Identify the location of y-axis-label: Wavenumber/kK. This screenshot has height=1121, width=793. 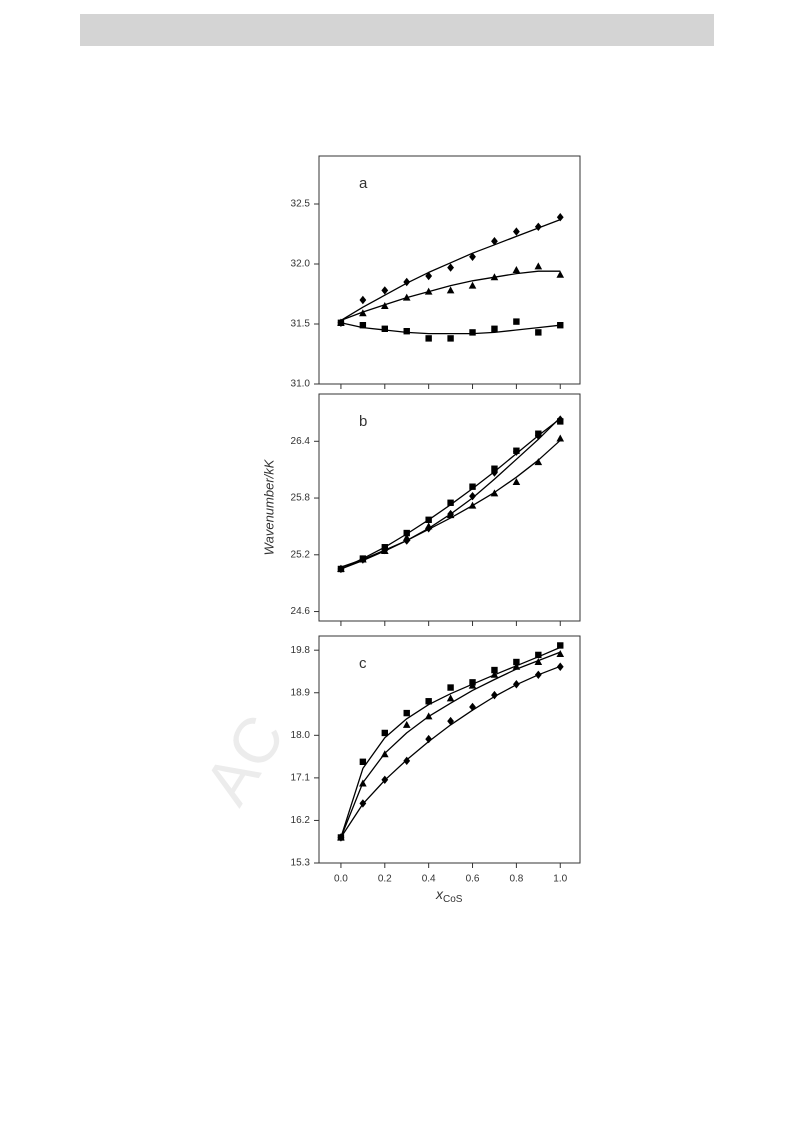
(268, 506).